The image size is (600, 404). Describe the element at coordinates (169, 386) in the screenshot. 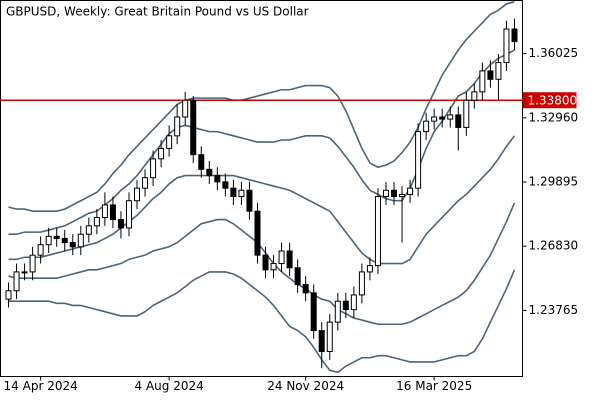

I see `x-tick-label: 4 Aug 2024` at that location.